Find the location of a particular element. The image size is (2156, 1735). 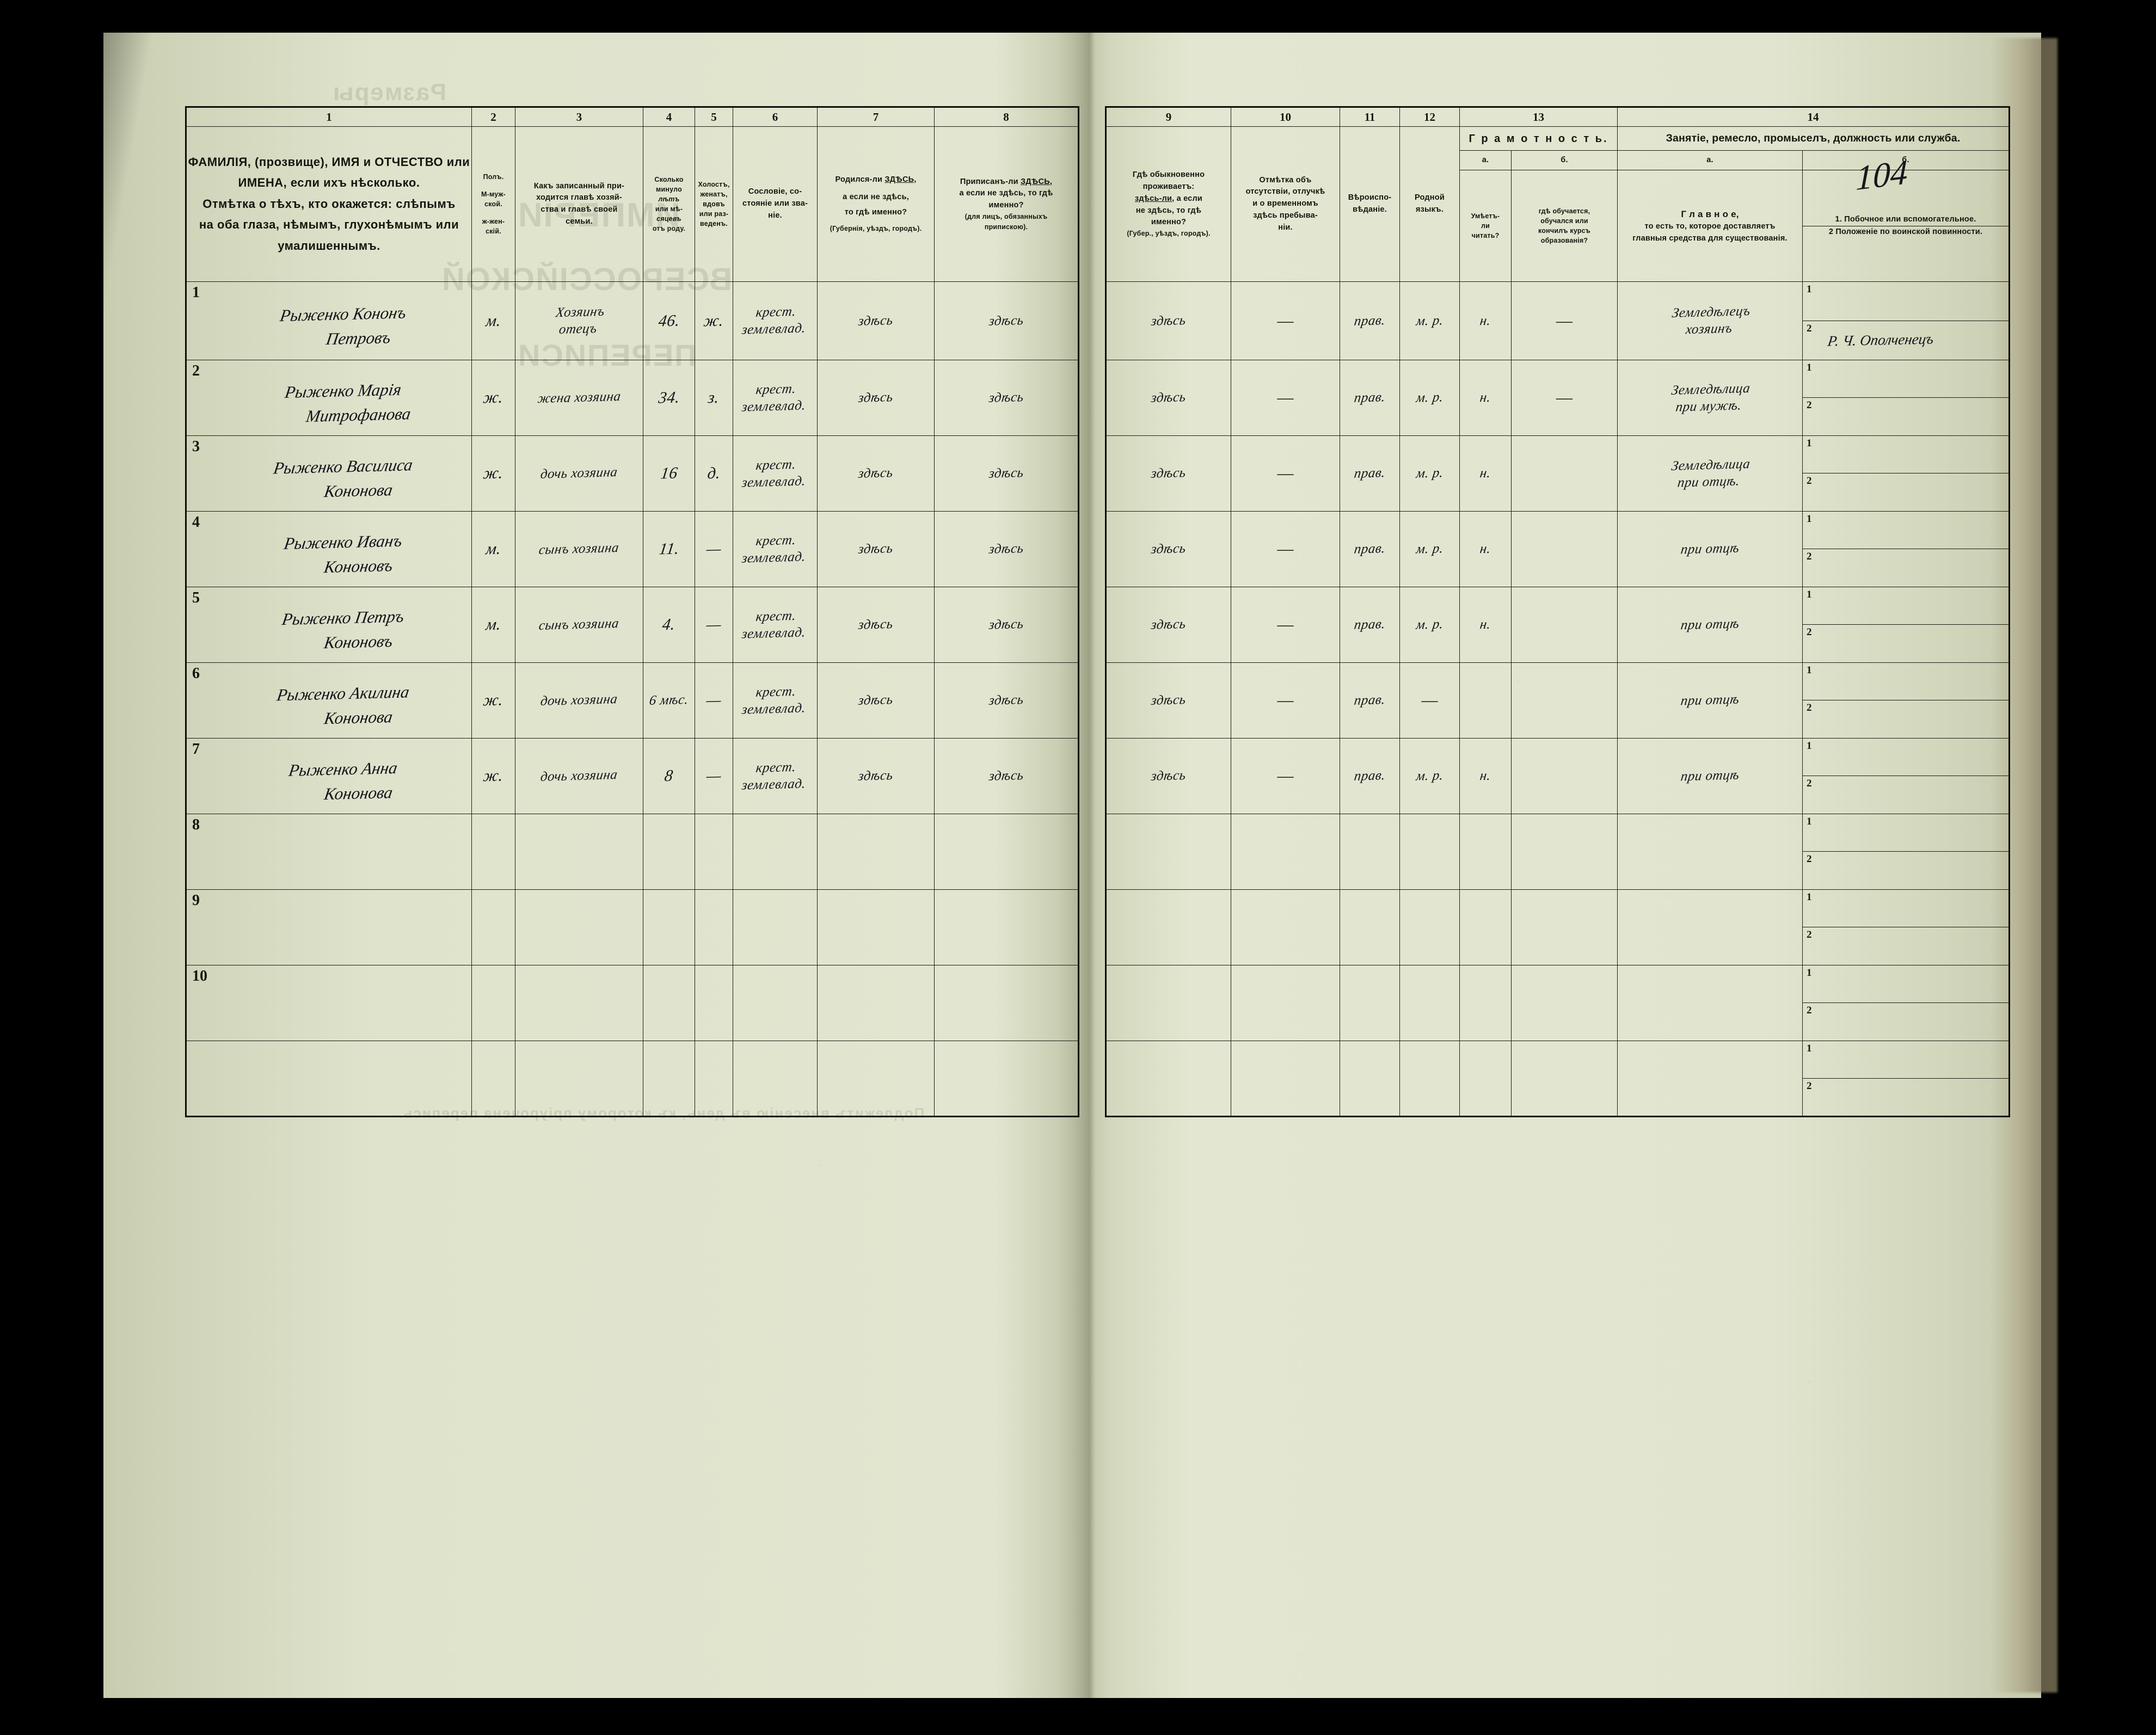

cell-absence is located at coordinates (1285, 1003).